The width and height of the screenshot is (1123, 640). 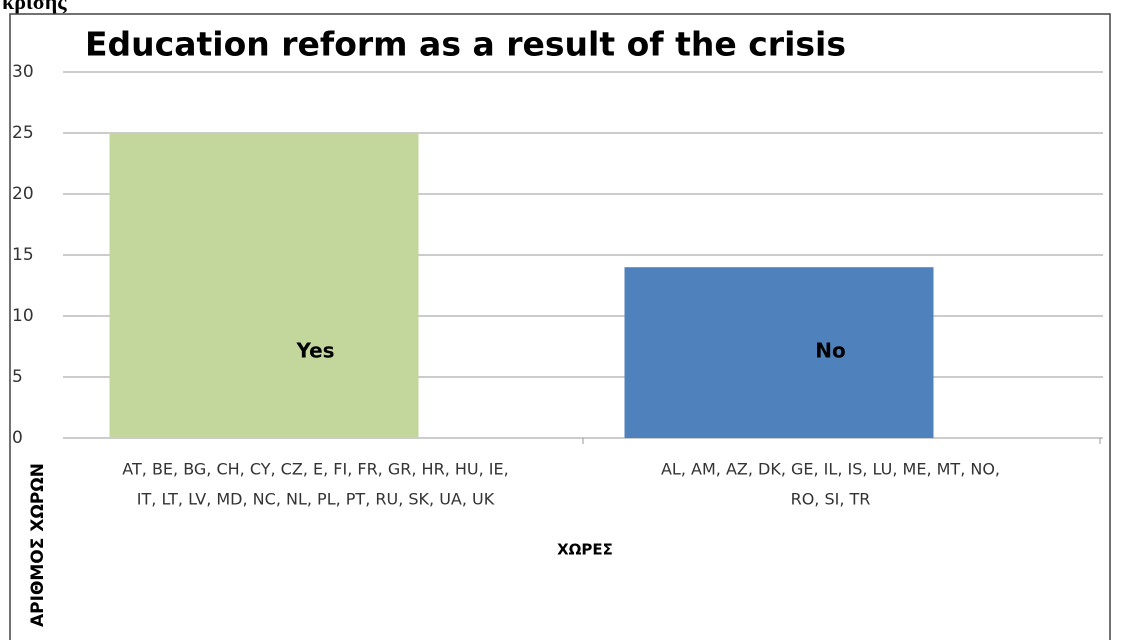 What do you see at coordinates (23, 133) in the screenshot?
I see `y-tick-label: 25` at bounding box center [23, 133].